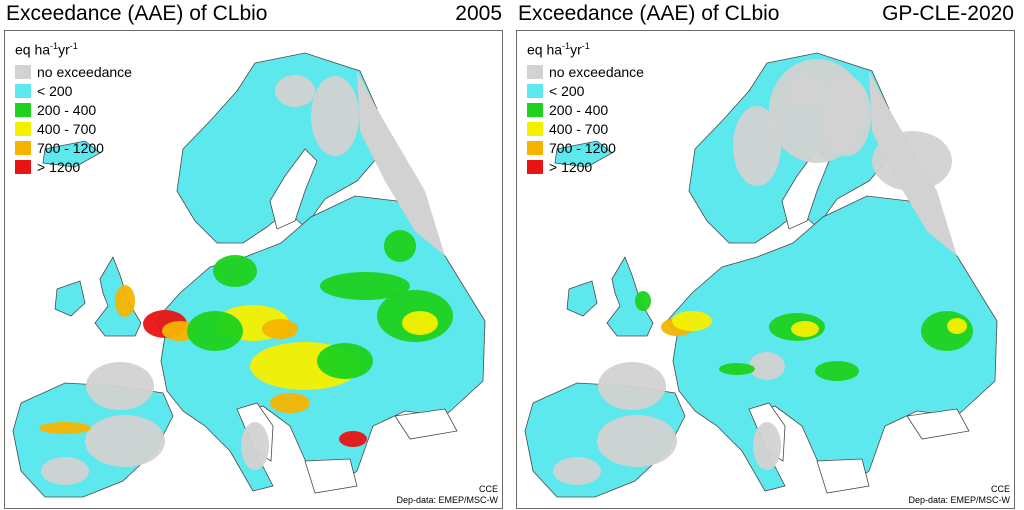 Image resolution: width=1024 pixels, height=510 pixels. I want to click on scenario-label: GP-CLE-2020, so click(948, 13).